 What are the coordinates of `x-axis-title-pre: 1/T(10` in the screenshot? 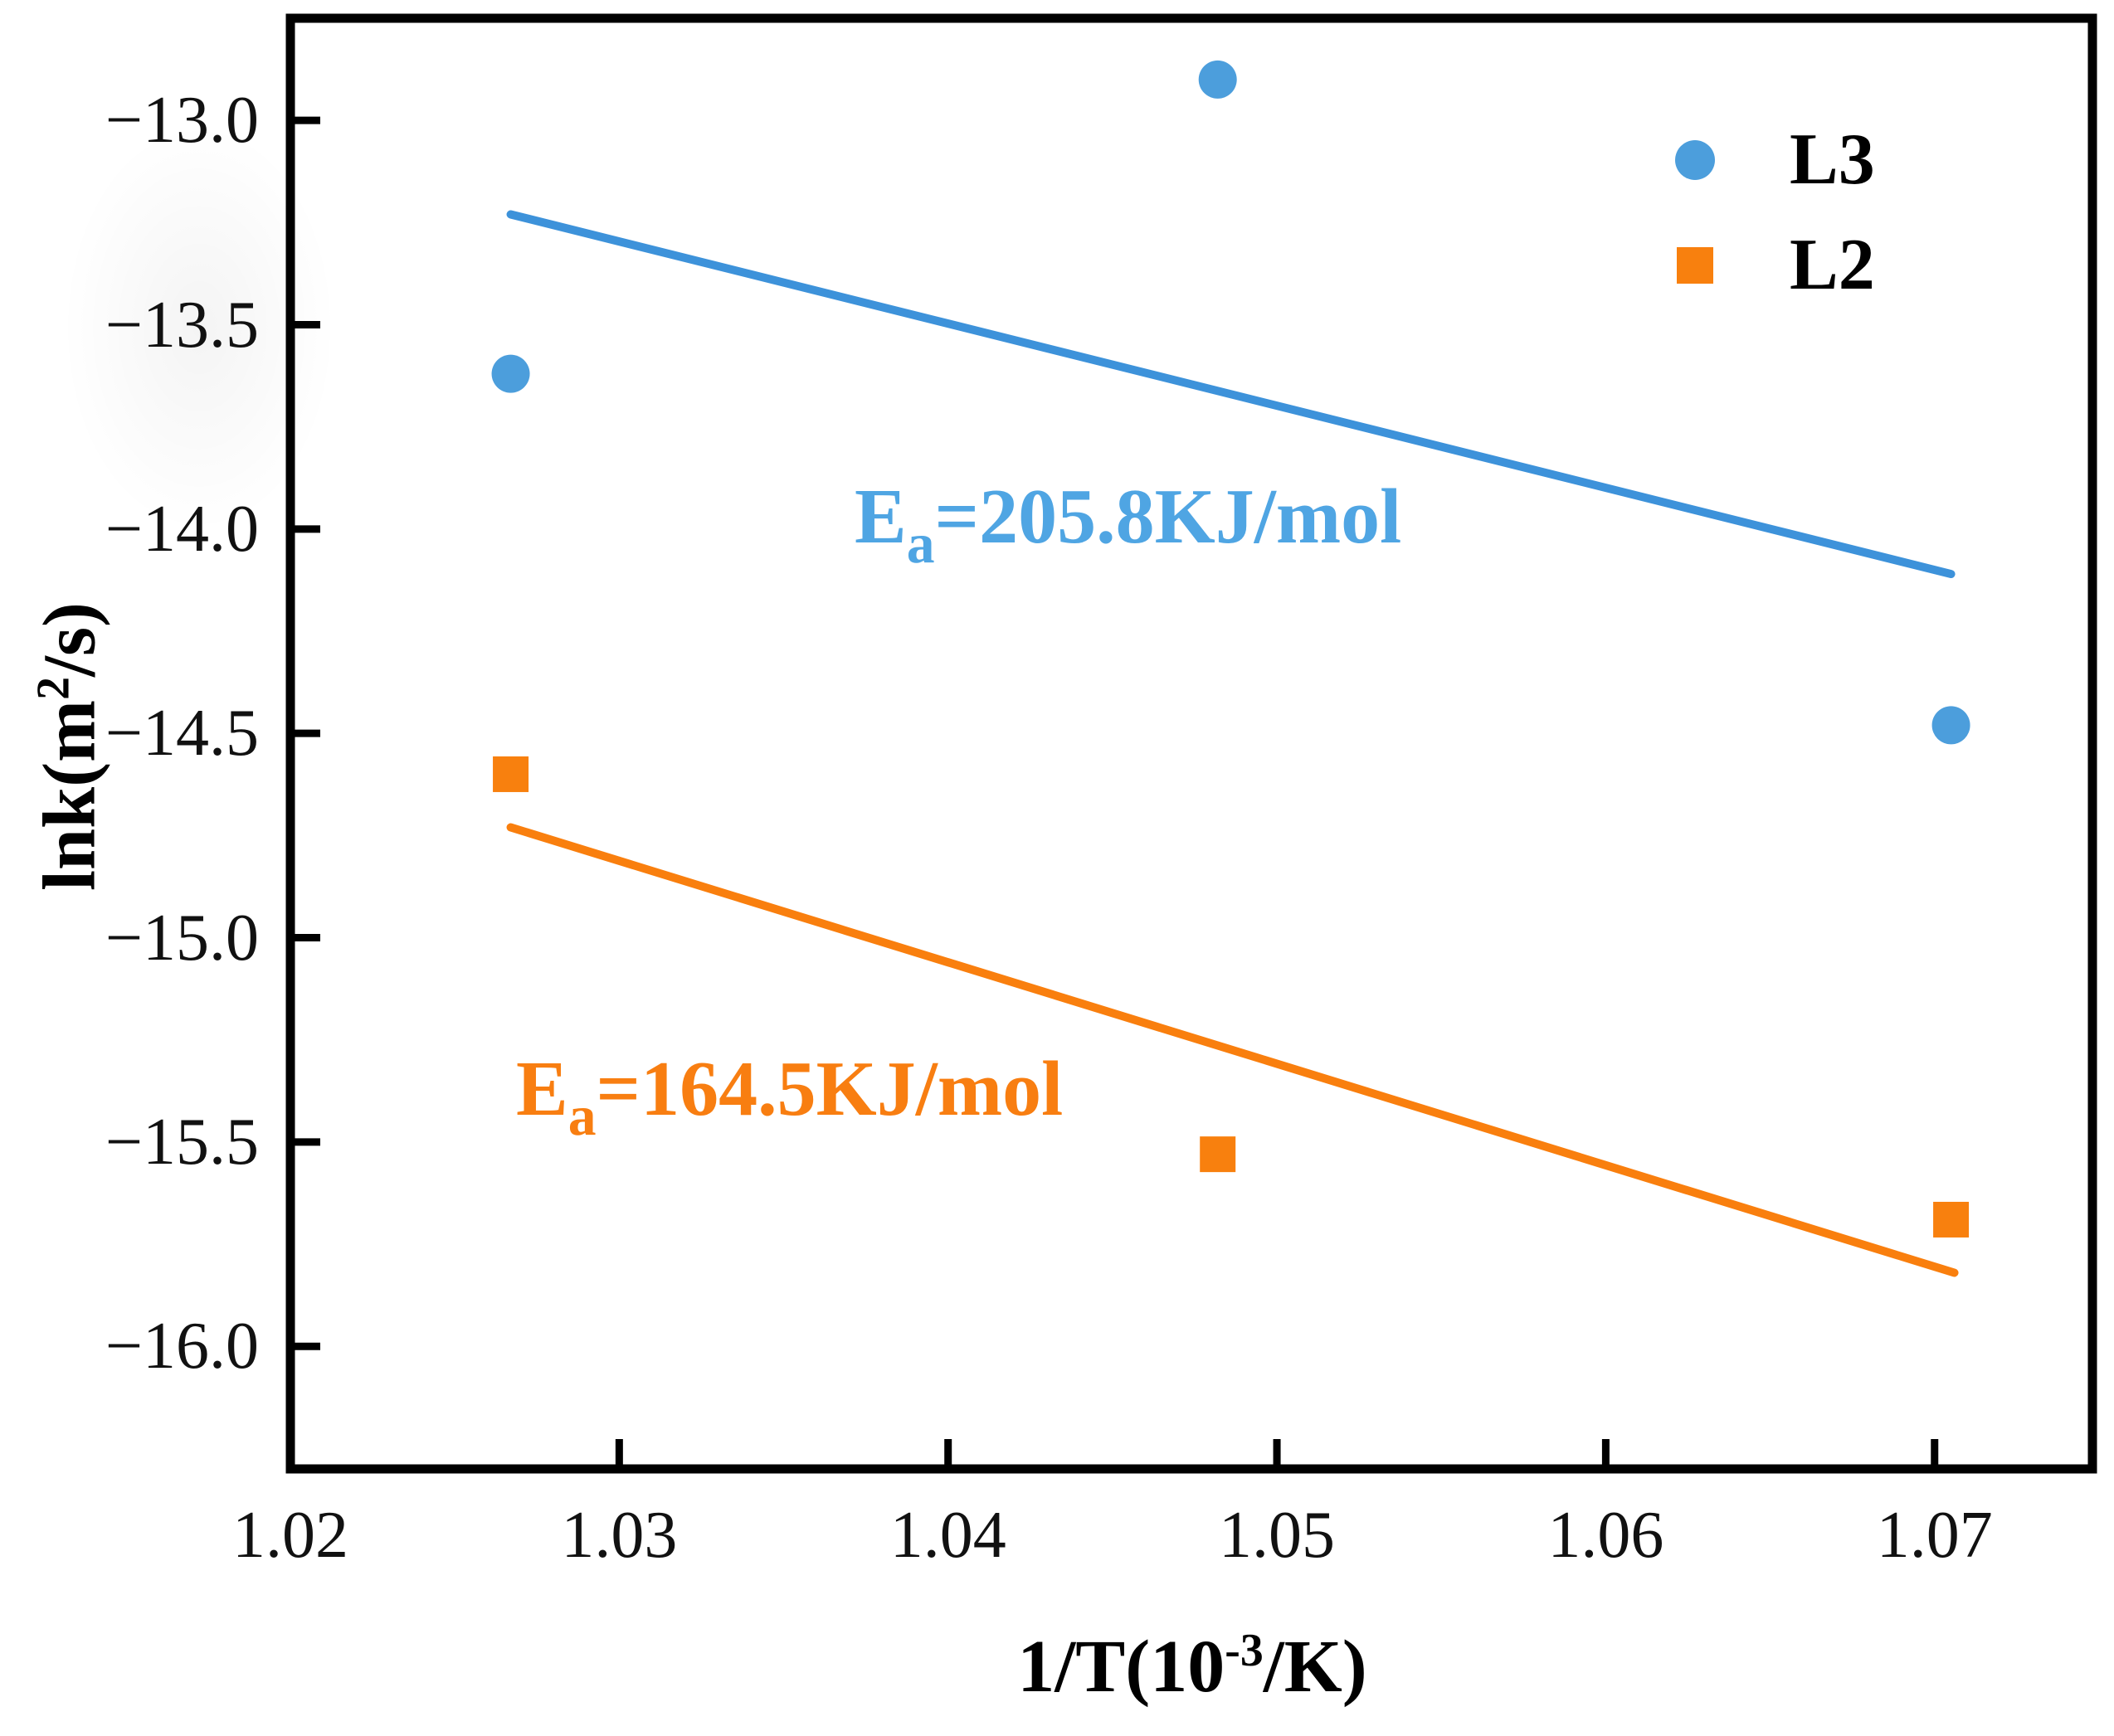 It's located at (1121, 1667).